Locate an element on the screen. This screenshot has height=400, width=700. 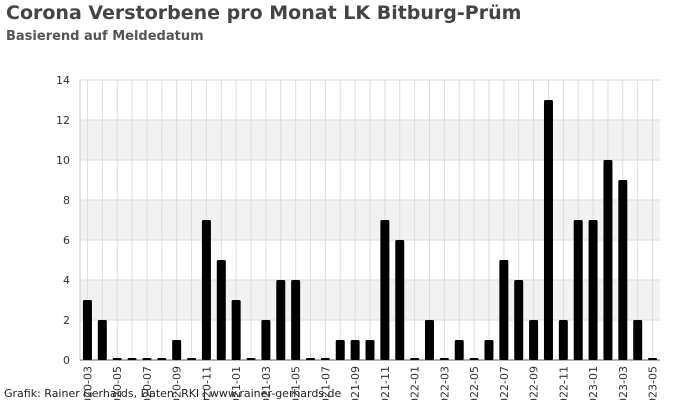
x-tick-label: 2022-09 is located at coordinates (534, 383).